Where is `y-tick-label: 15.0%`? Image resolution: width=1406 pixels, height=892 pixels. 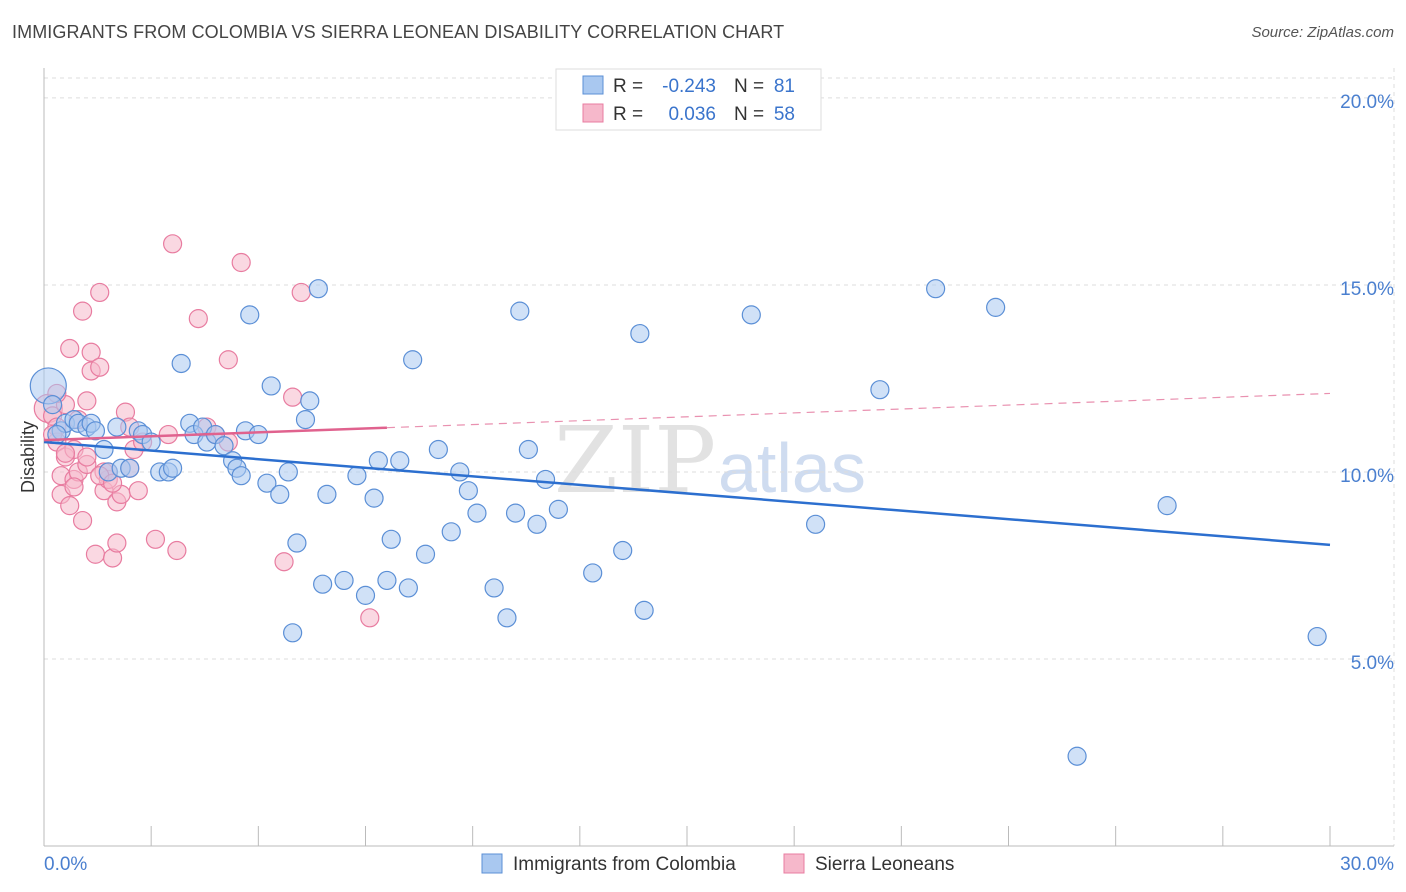 y-tick-label: 15.0% is located at coordinates (1367, 289).